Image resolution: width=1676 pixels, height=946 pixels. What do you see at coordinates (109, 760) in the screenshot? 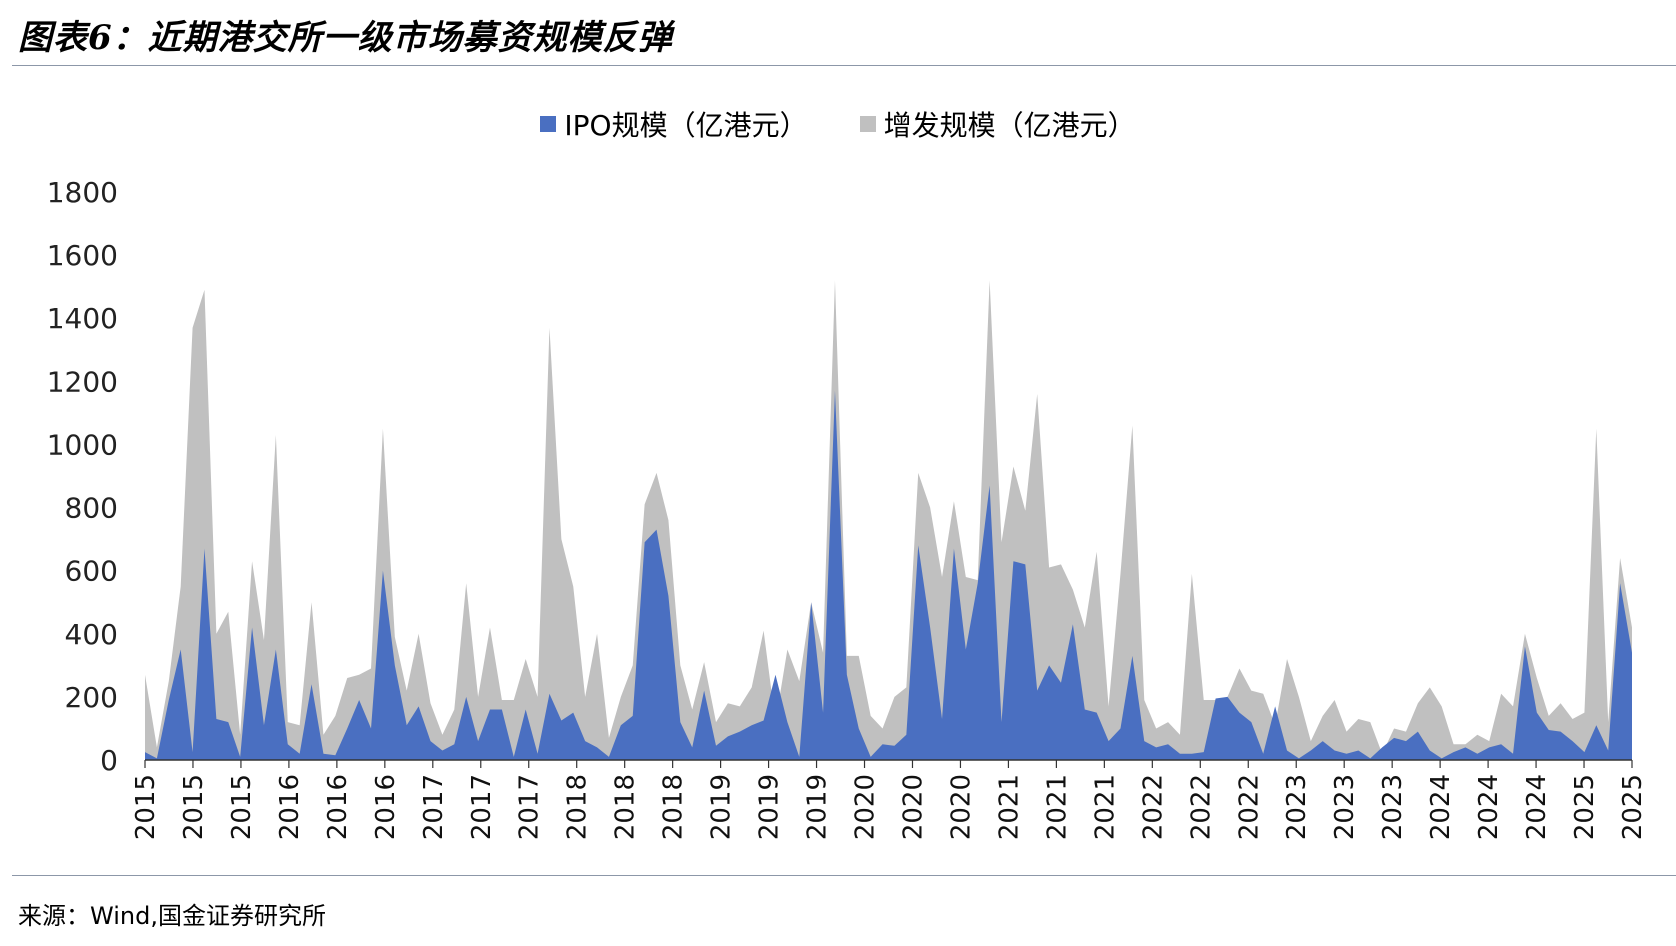
I see `y-tick-label: 0` at bounding box center [109, 760].